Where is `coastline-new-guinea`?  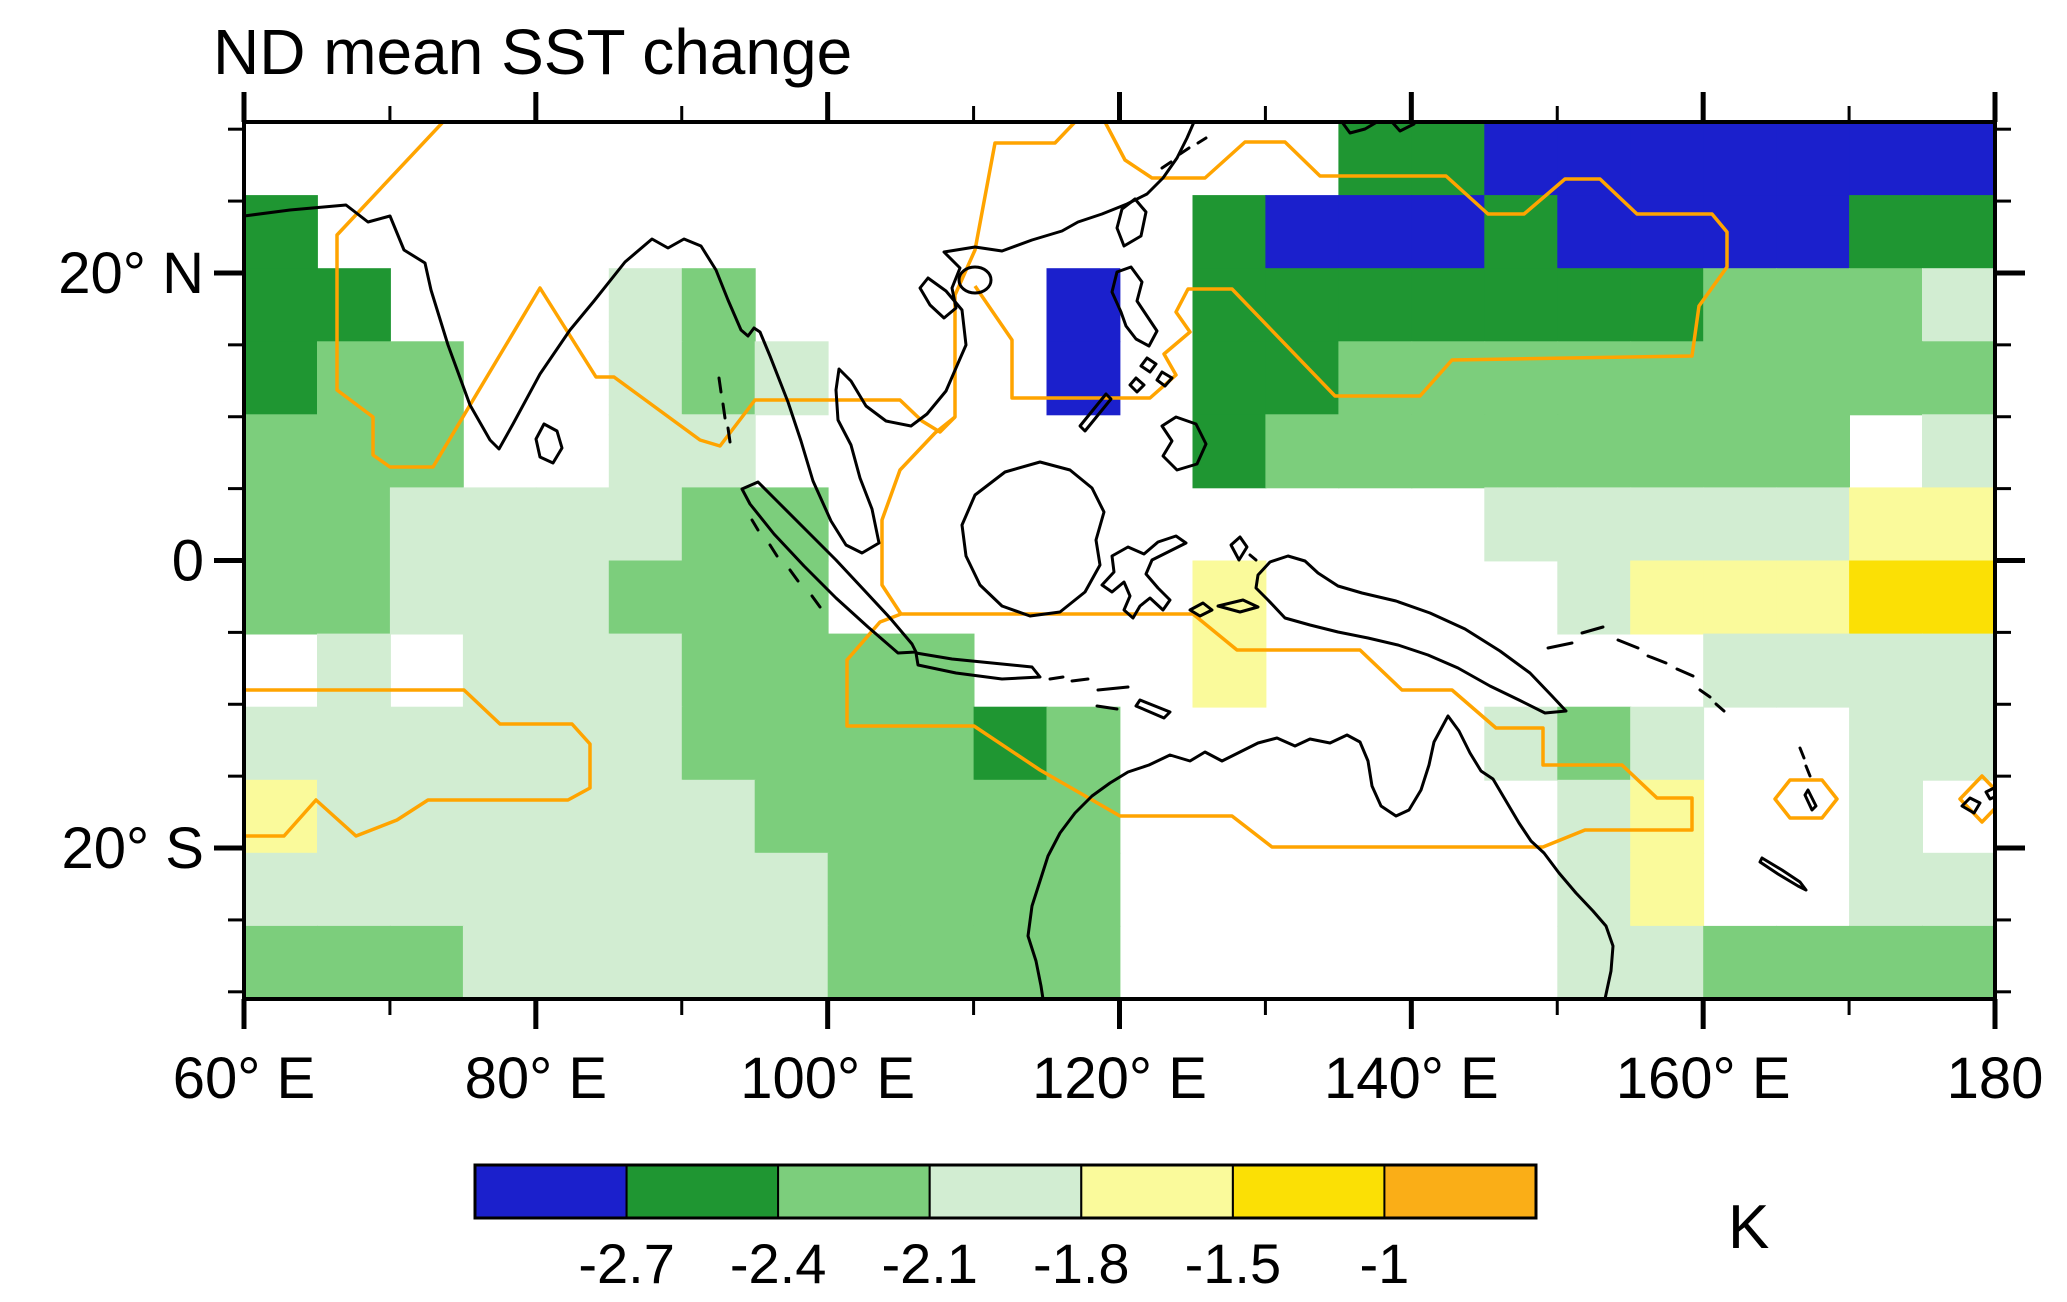
coastline-new-guinea is located at coordinates (1411, 634).